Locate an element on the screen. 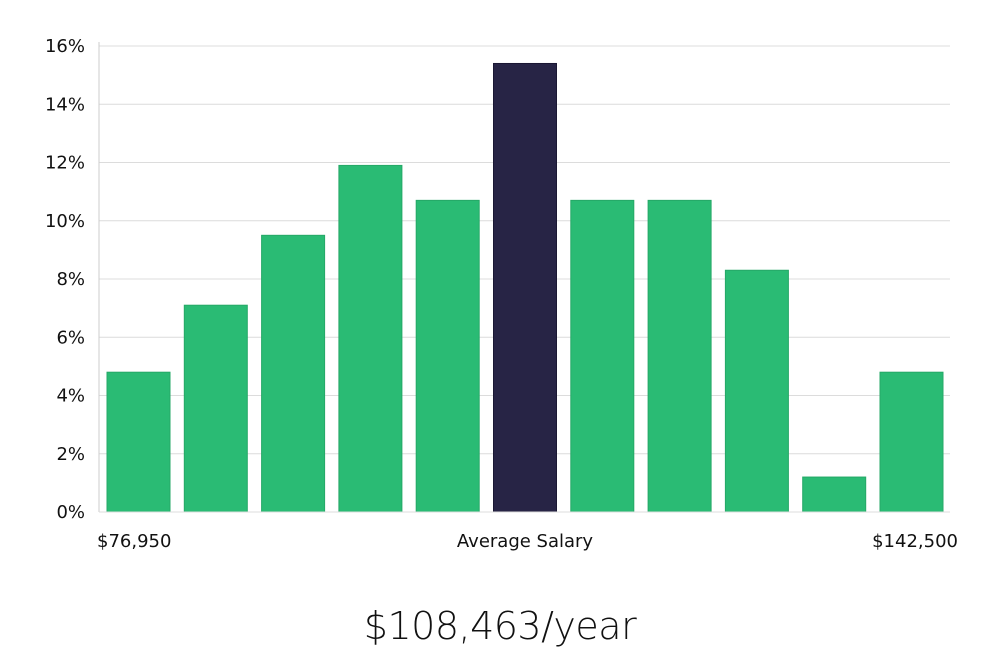 Image resolution: width=1000 pixels, height=660 pixels. x-axis-title: Average Salary is located at coordinates (525, 541).